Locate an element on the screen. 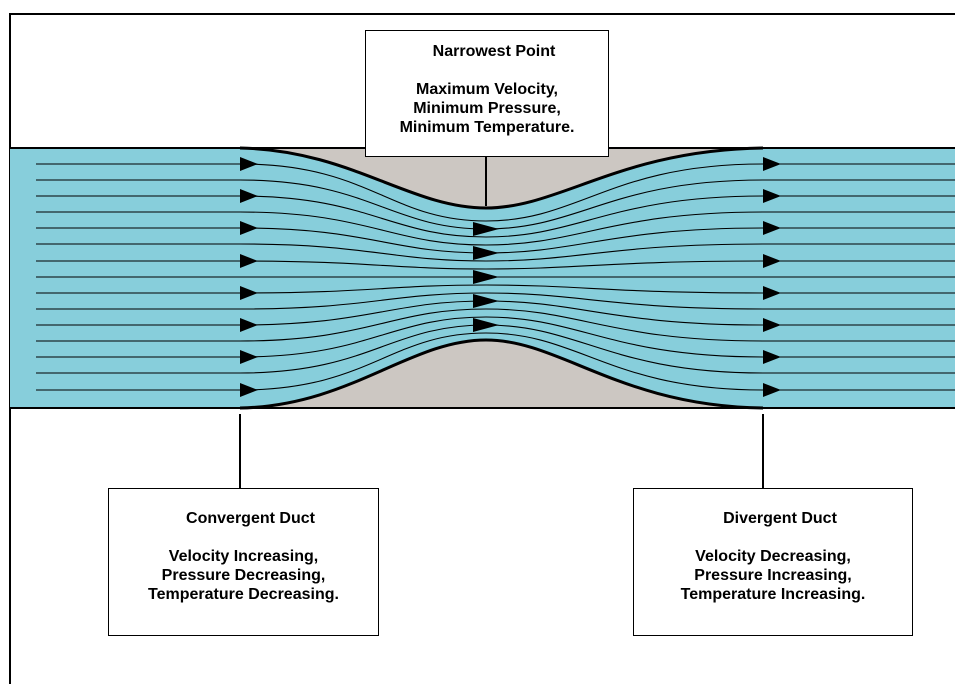  callout-narrowest-line: Minimum Temperature. is located at coordinates (487, 127).